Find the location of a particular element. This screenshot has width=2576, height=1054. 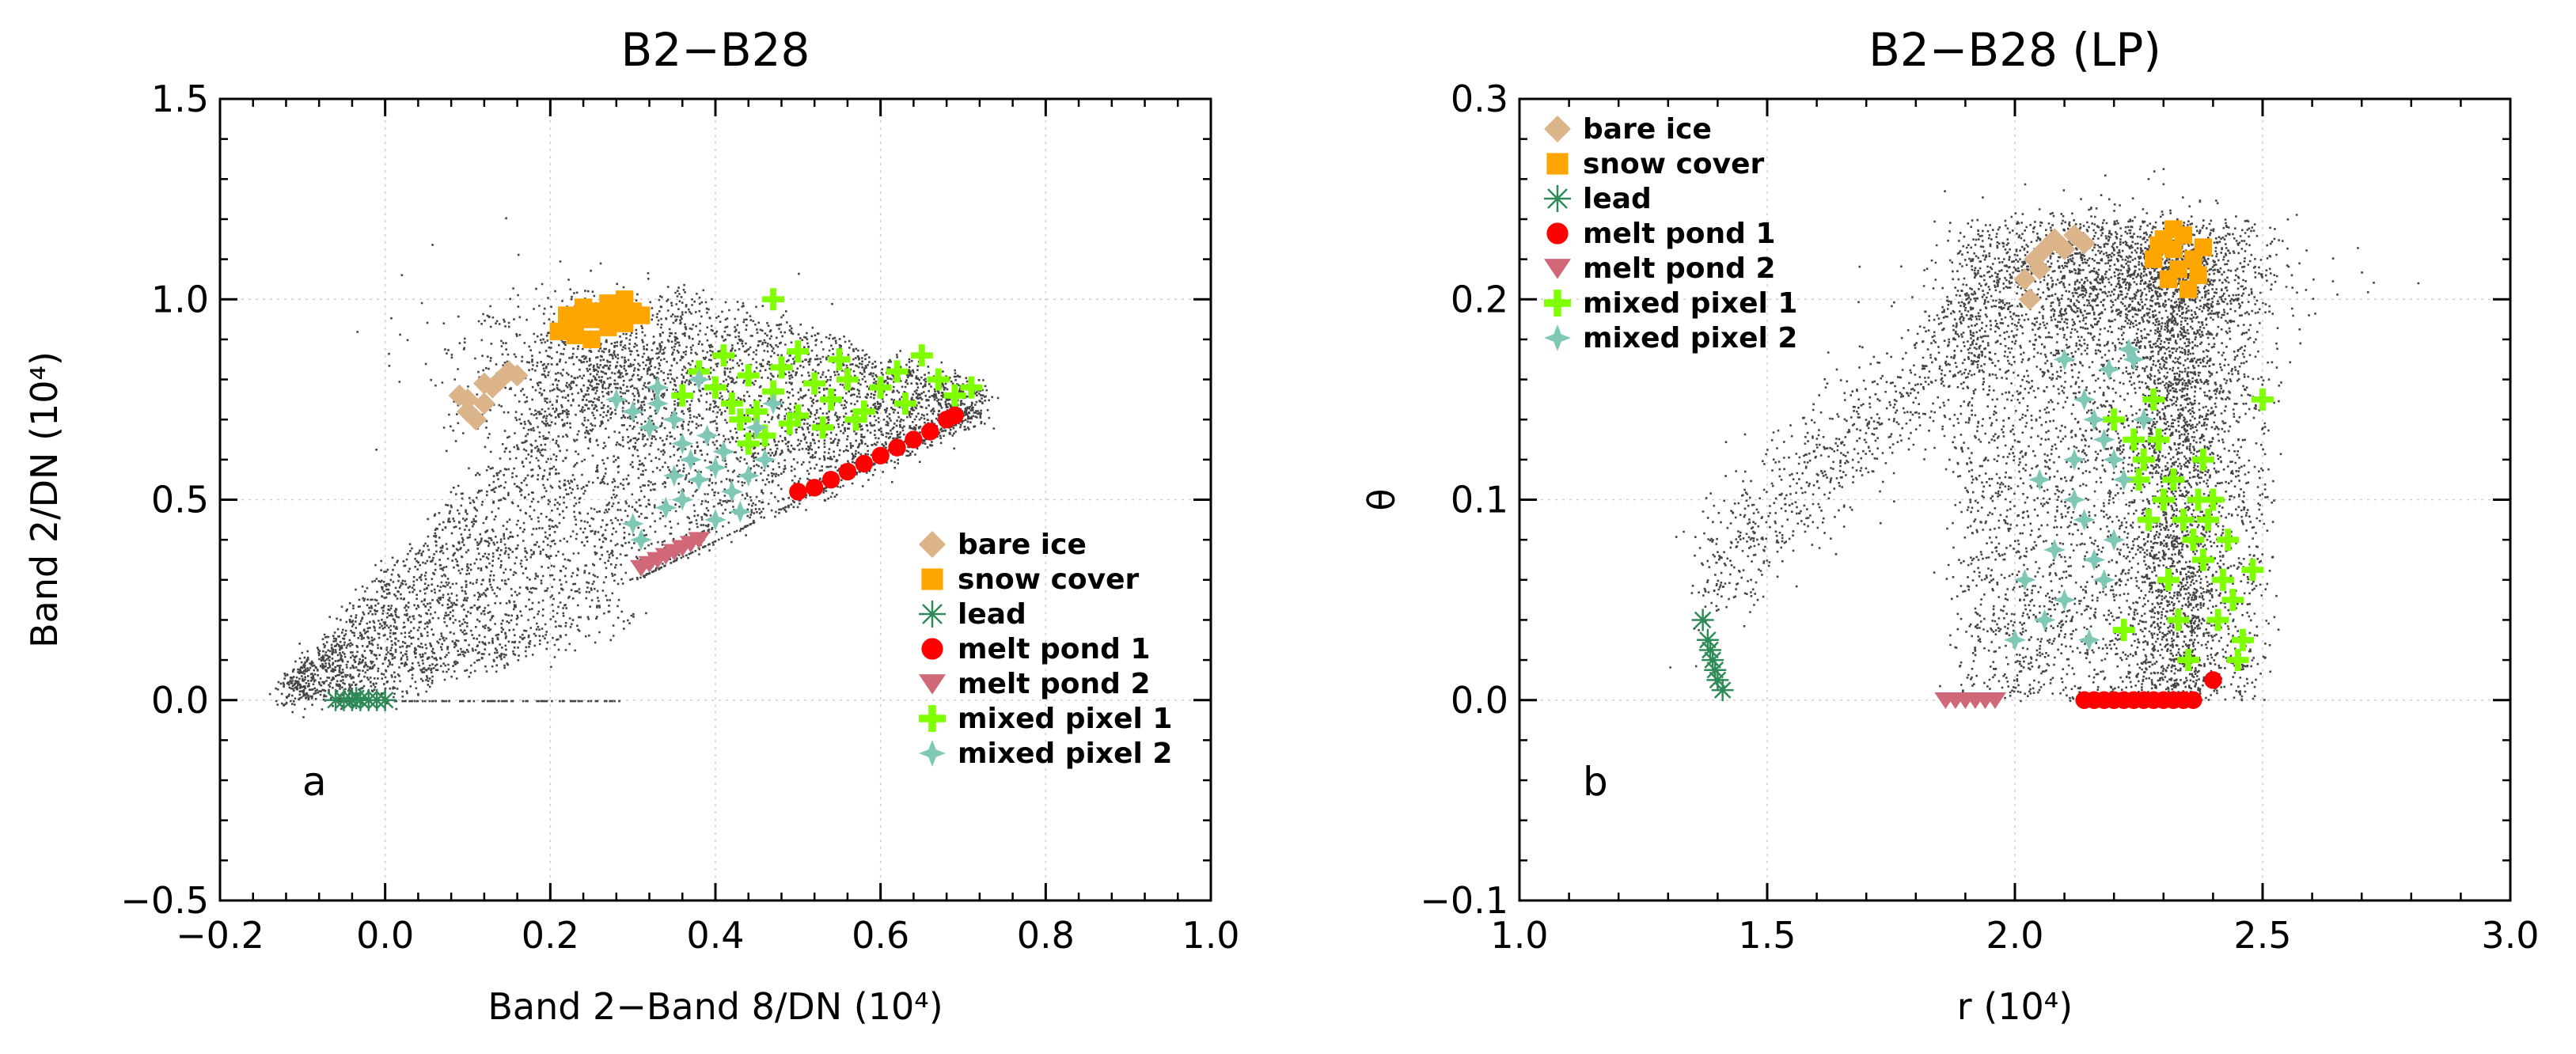

series-snow-cover is located at coordinates (2179, 259).